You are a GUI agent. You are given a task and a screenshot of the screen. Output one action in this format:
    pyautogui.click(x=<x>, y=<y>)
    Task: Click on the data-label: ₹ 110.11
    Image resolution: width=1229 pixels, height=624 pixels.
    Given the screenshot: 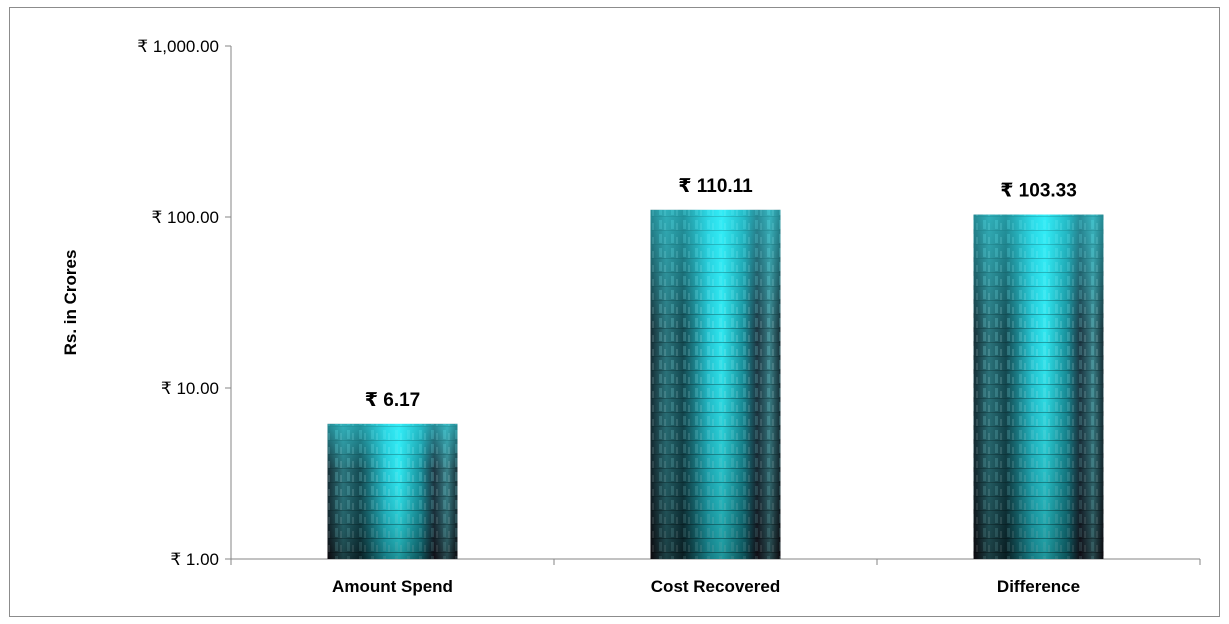 What is the action you would take?
    pyautogui.click(x=715, y=186)
    